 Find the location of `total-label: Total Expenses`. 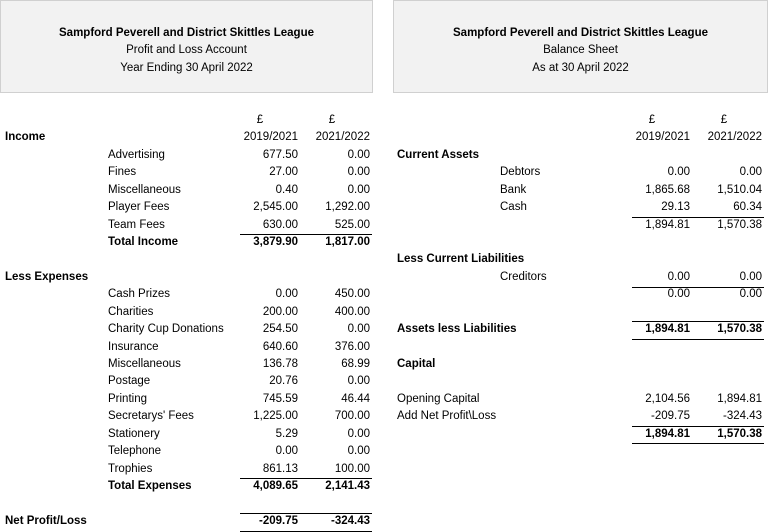

total-label: Total Expenses is located at coordinates (150, 486).